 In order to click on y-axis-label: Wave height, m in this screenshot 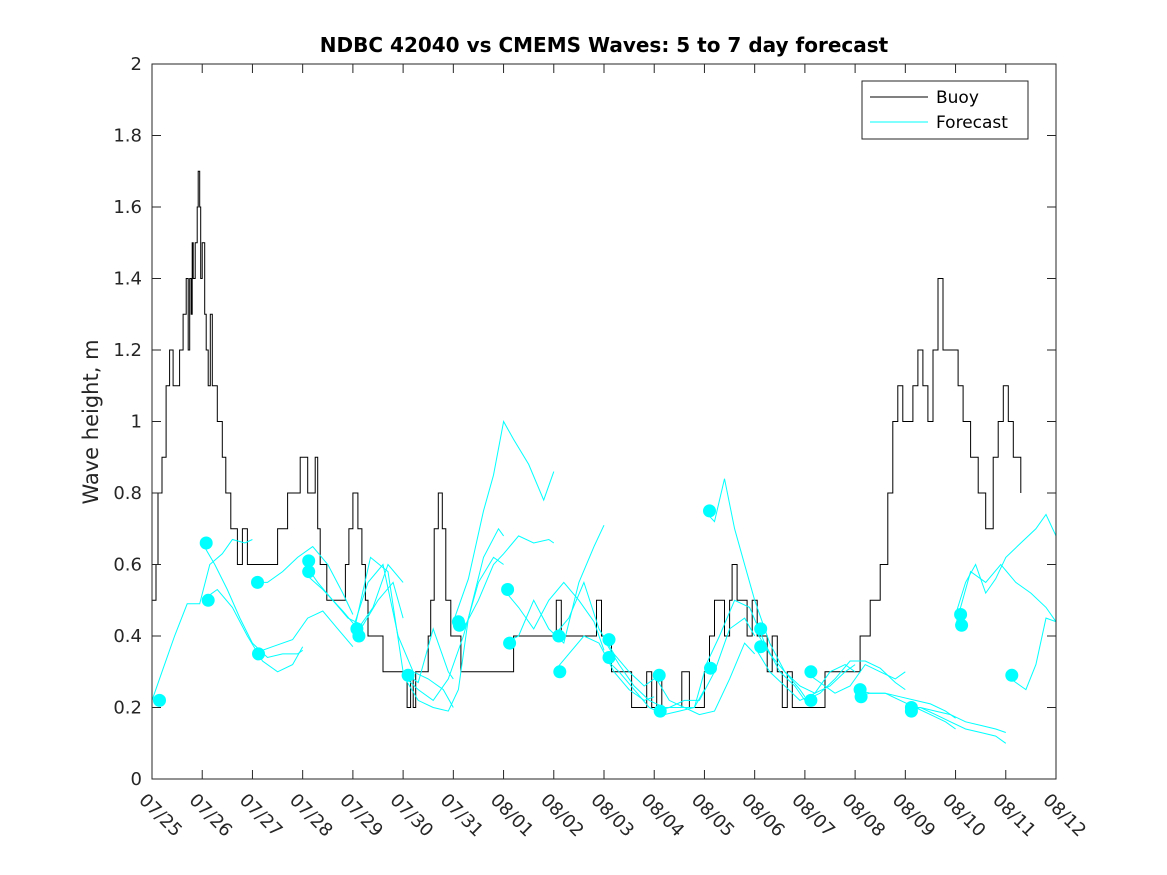, I will do `click(91, 421)`.